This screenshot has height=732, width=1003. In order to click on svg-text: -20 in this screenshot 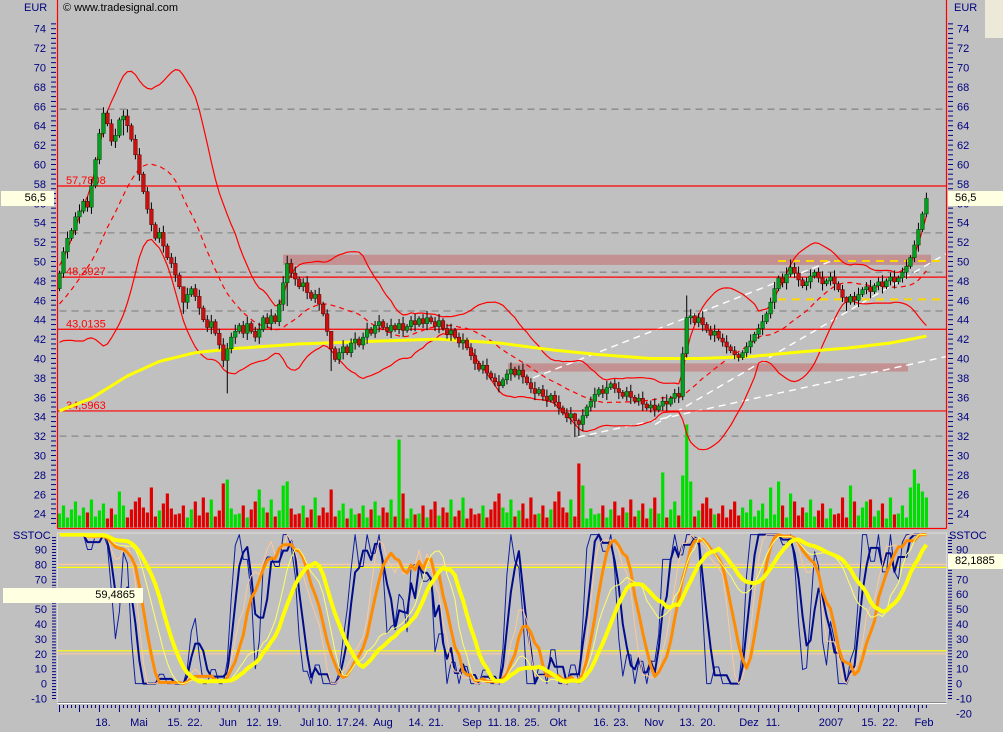, I will do `click(964, 714)`.